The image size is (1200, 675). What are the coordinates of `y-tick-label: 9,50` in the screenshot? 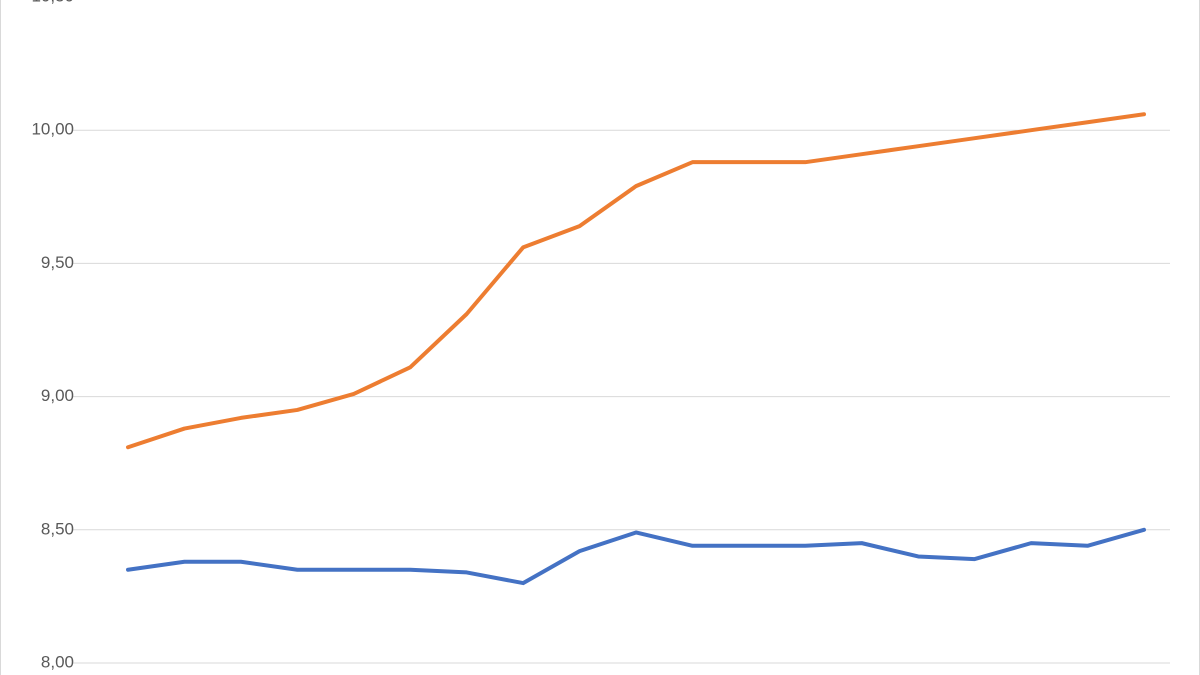 It's located at (57, 262).